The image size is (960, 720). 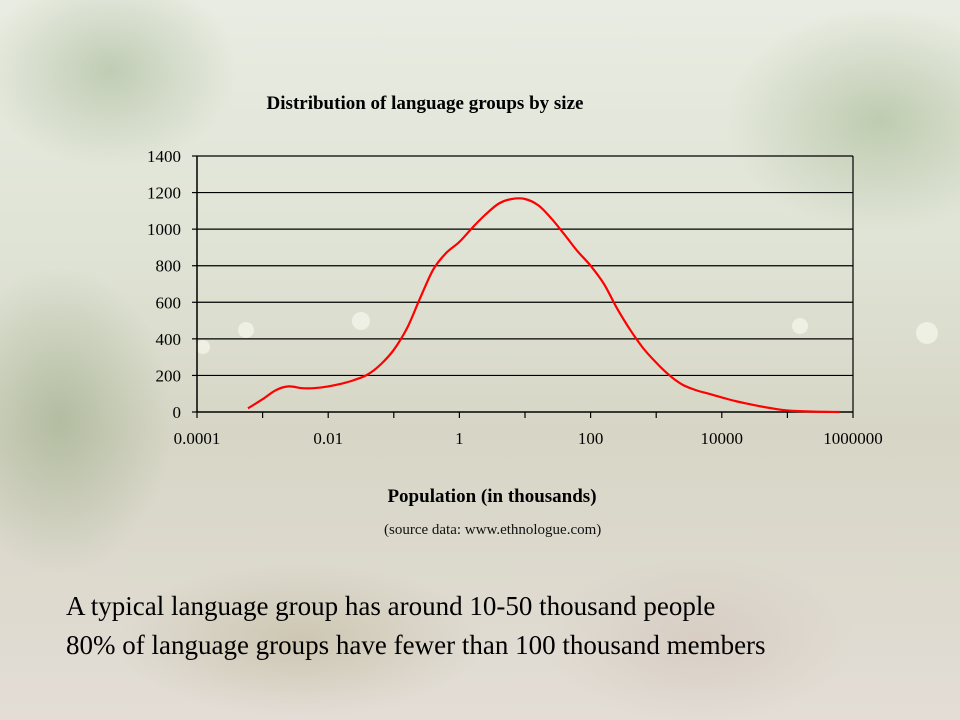 What do you see at coordinates (169, 266) in the screenshot?
I see `y-tick-label: 800` at bounding box center [169, 266].